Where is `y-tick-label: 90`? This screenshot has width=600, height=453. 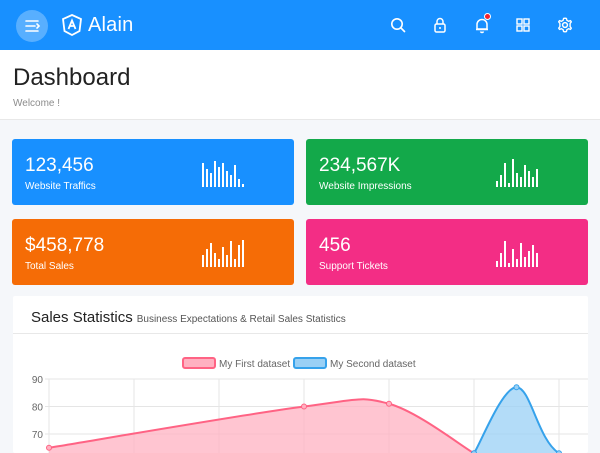
y-tick-label: 90 is located at coordinates (38, 380).